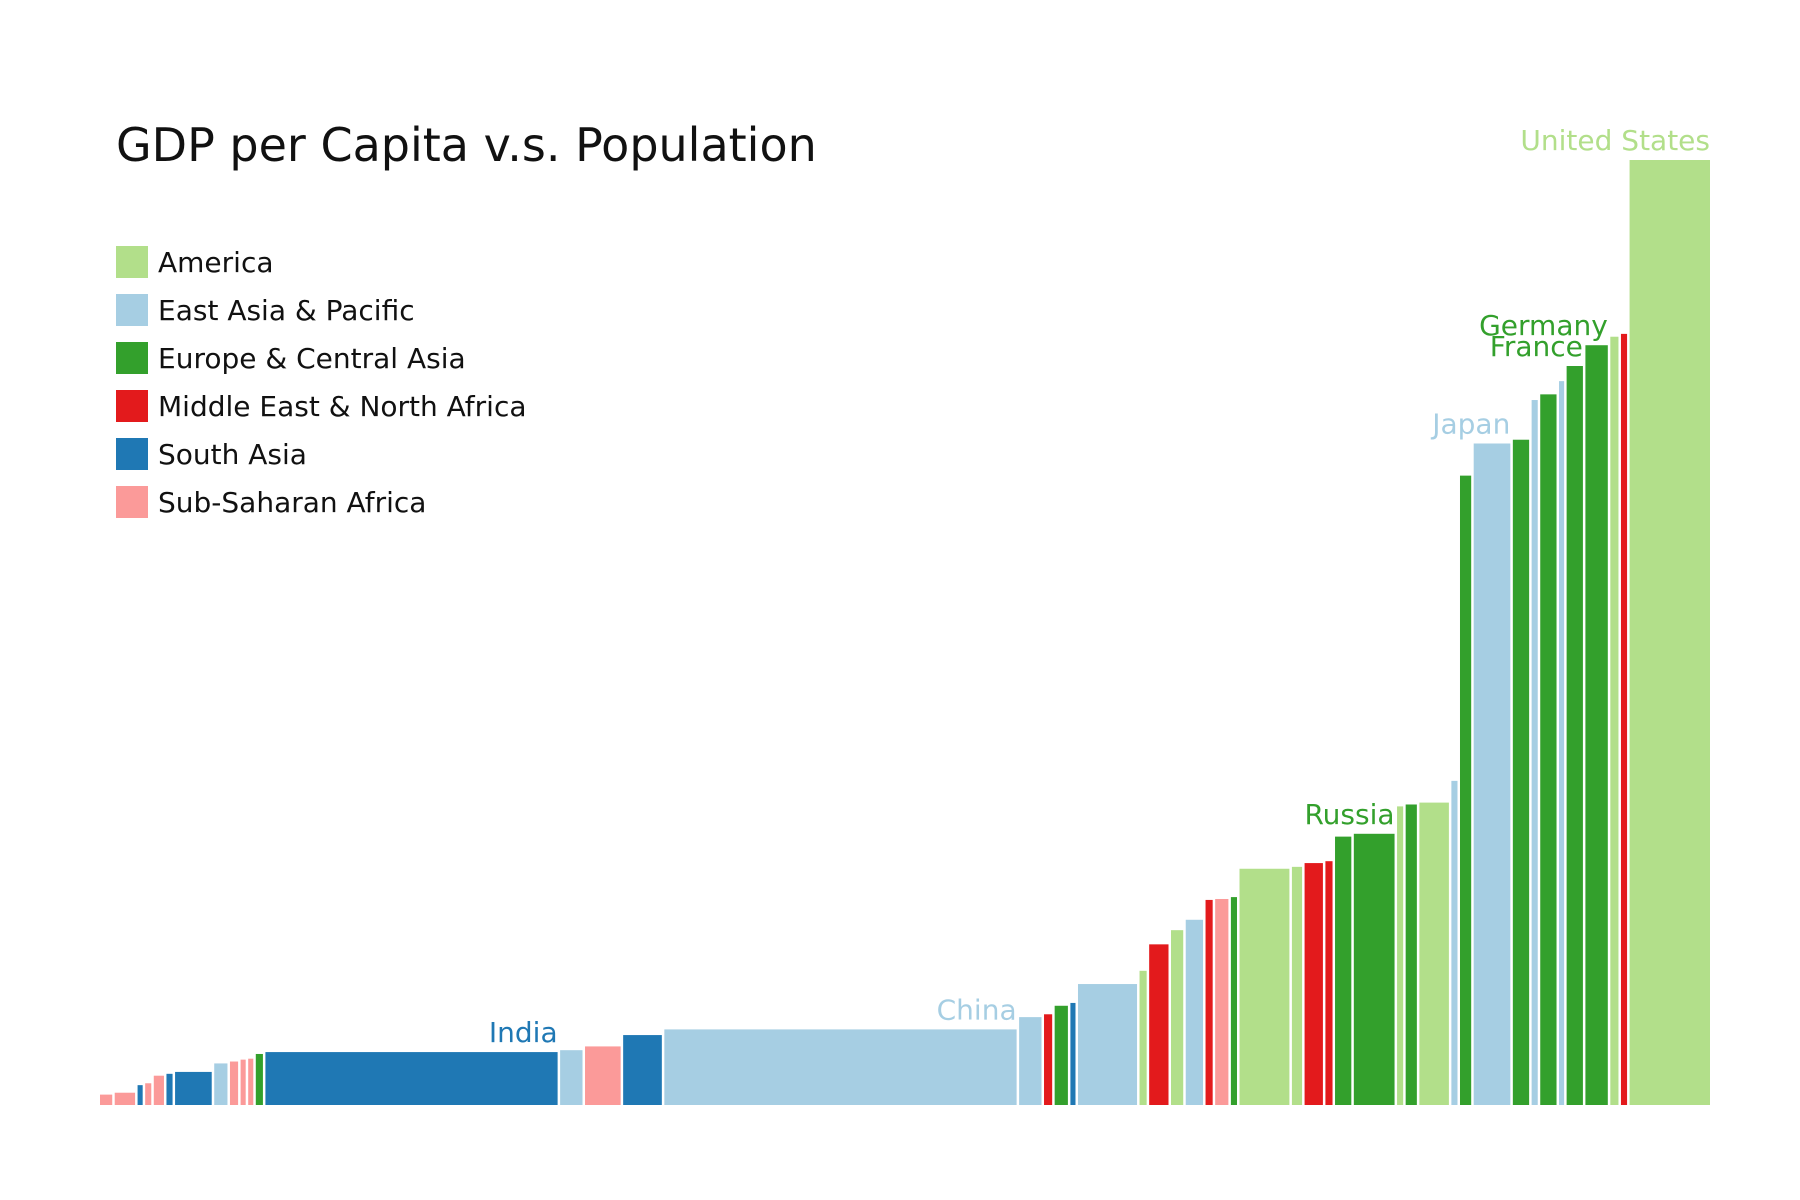 Image resolution: width=1800 pixels, height=1200 pixels. What do you see at coordinates (1543, 325) in the screenshot?
I see `bar-label-germany: Germany` at bounding box center [1543, 325].